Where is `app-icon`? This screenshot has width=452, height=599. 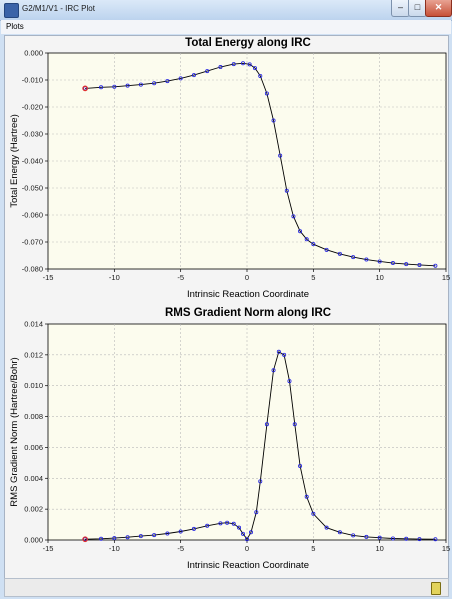 app-icon is located at coordinates (11, 10).